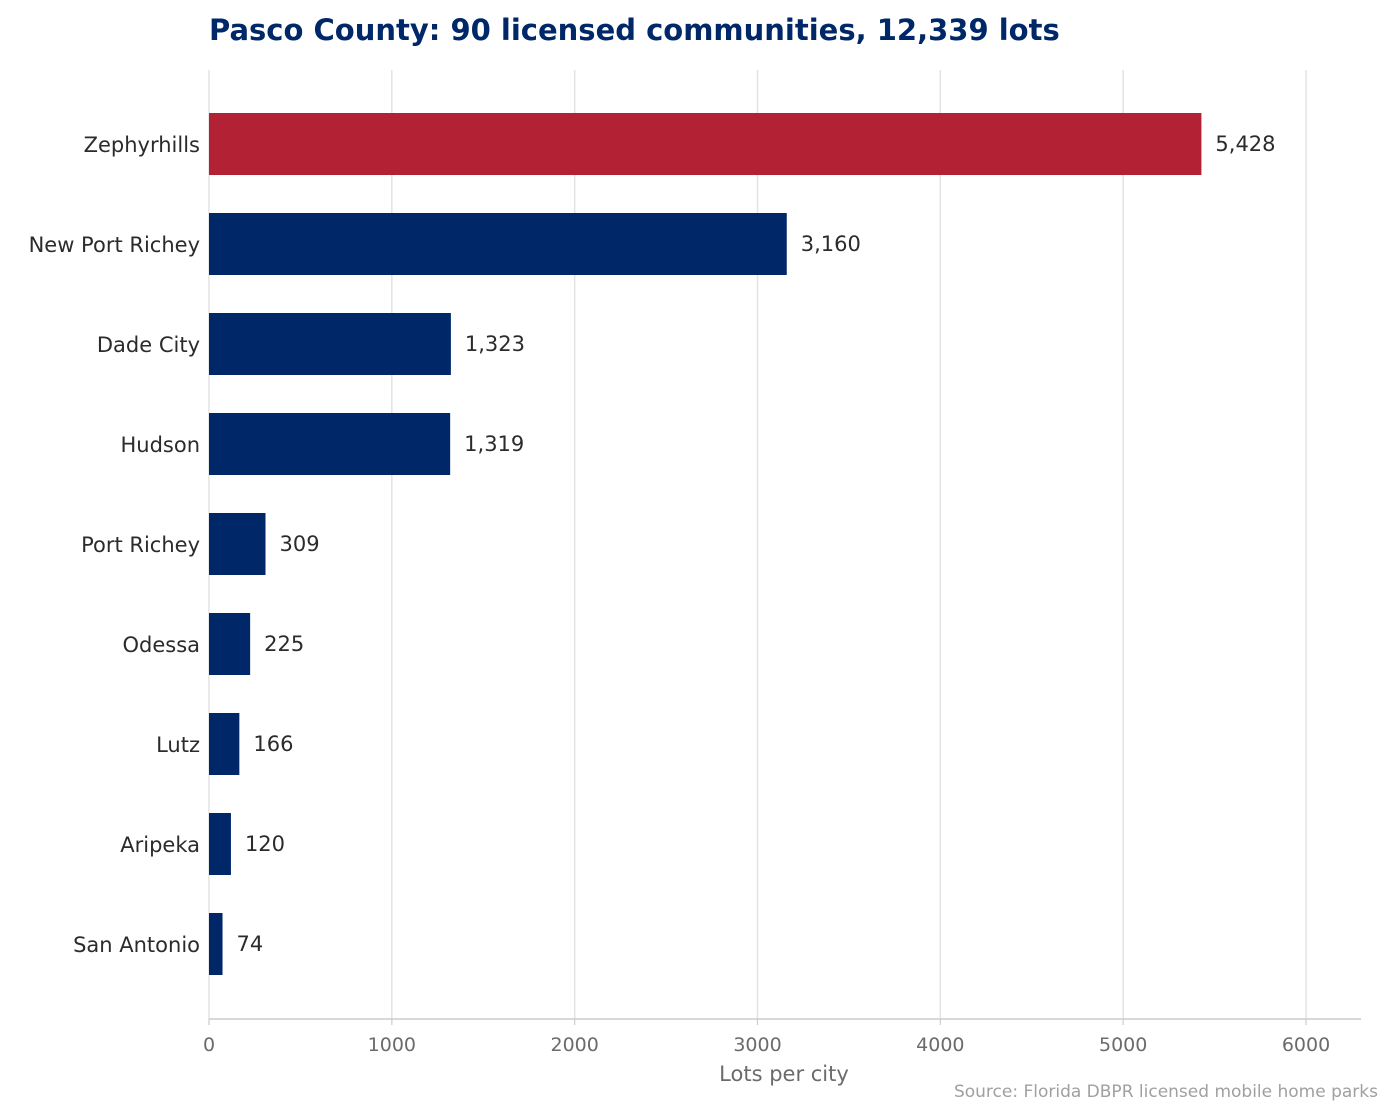 This screenshot has height=1117, width=1395. I want to click on category-label: San Antonio, so click(136, 945).